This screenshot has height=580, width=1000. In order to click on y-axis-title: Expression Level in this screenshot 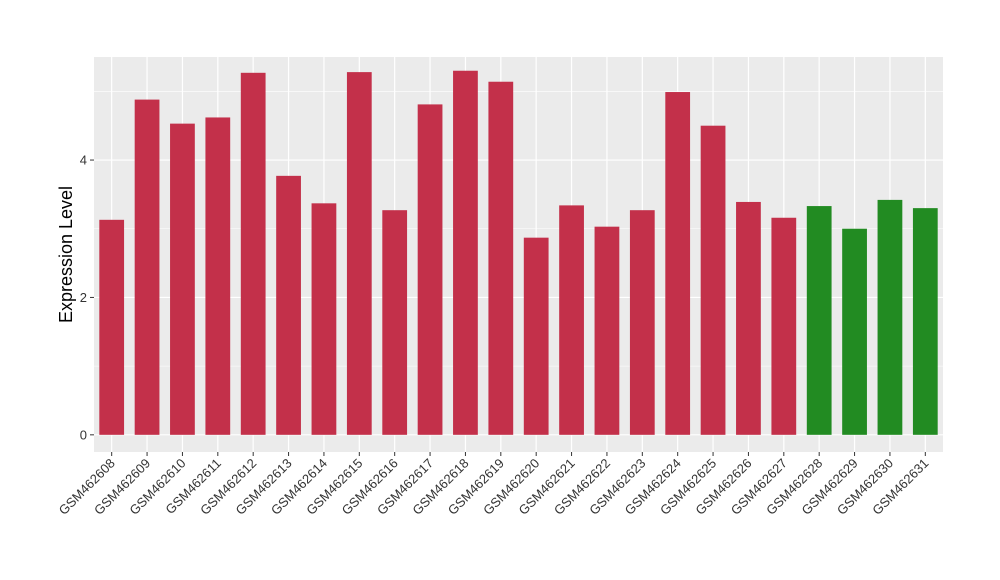, I will do `click(66, 254)`.